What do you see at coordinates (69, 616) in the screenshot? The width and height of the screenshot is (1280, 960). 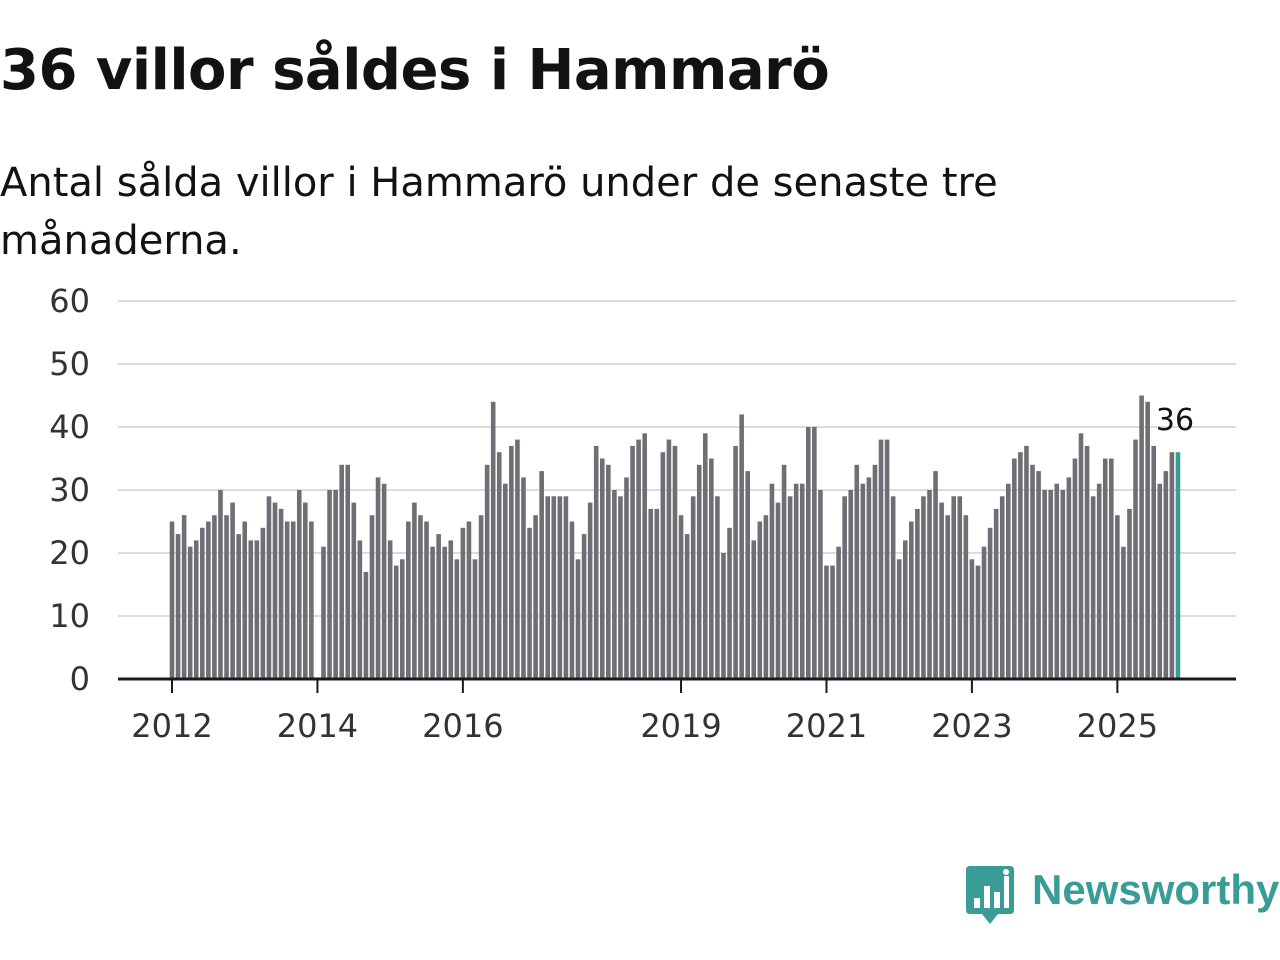 I see `y-tick-label-10: 10` at bounding box center [69, 616].